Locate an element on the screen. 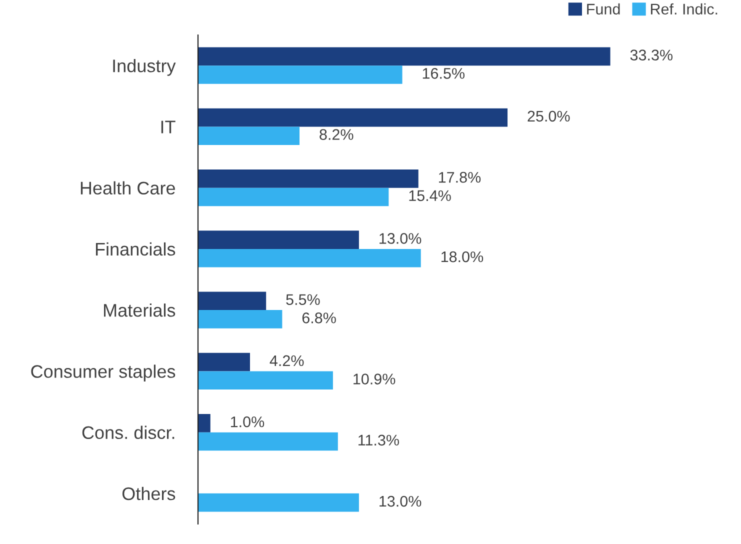 The width and height of the screenshot is (741, 544). data-label: 10.9% is located at coordinates (375, 379).